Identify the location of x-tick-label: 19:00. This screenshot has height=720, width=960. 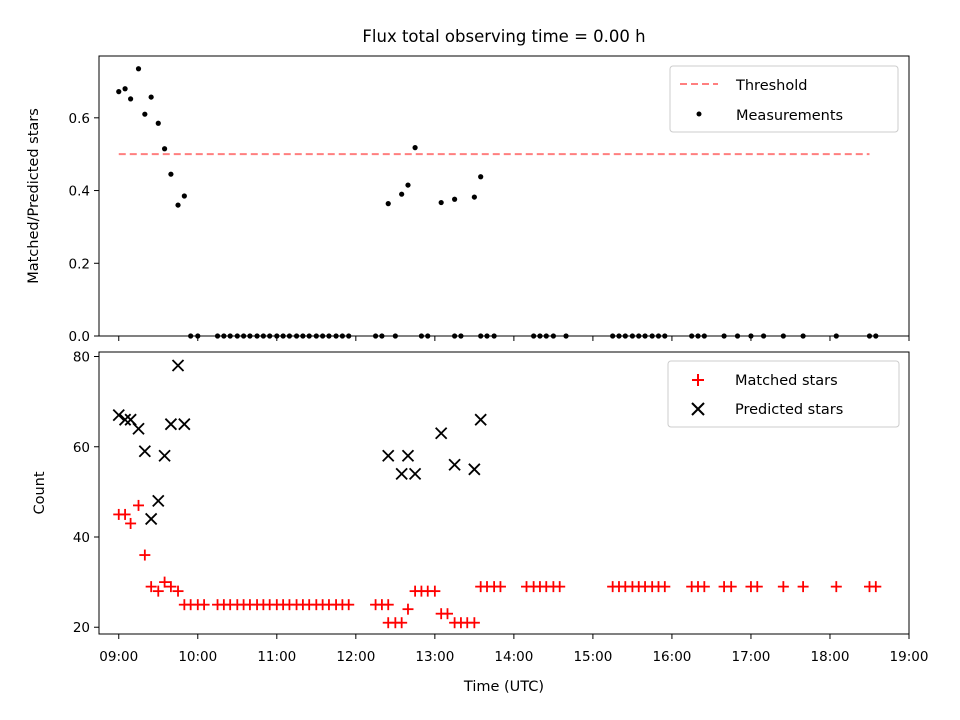
(909, 657).